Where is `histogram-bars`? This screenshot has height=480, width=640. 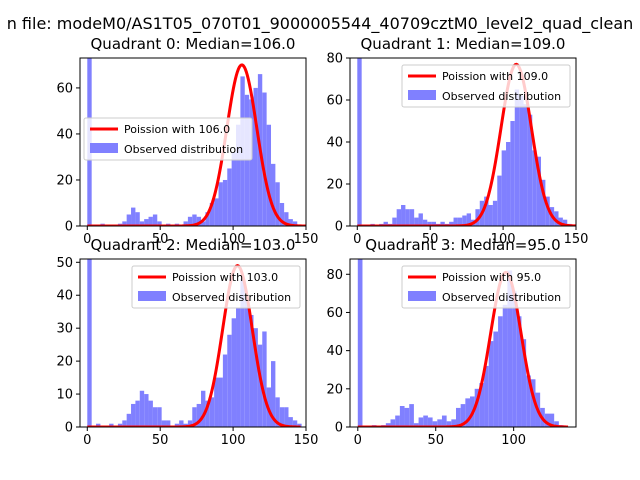 histogram-bars is located at coordinates (194, 343).